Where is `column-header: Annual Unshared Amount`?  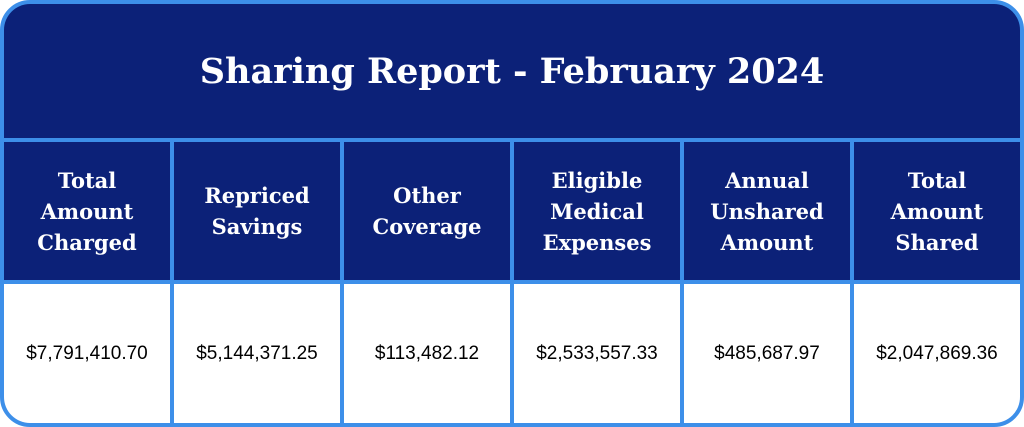 column-header: Annual Unshared Amount is located at coordinates (767, 211).